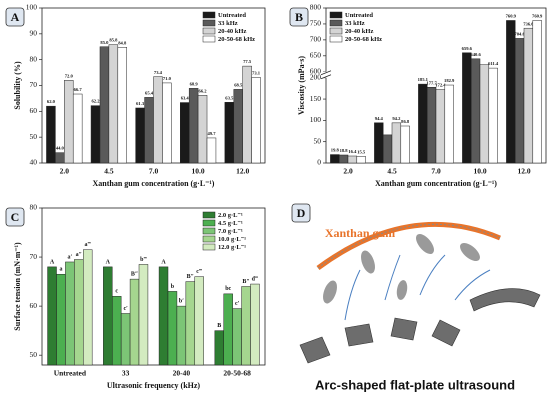  Describe the element at coordinates (232, 31) in the screenshot. I see `legend-label: 20-40 kHz` at that location.